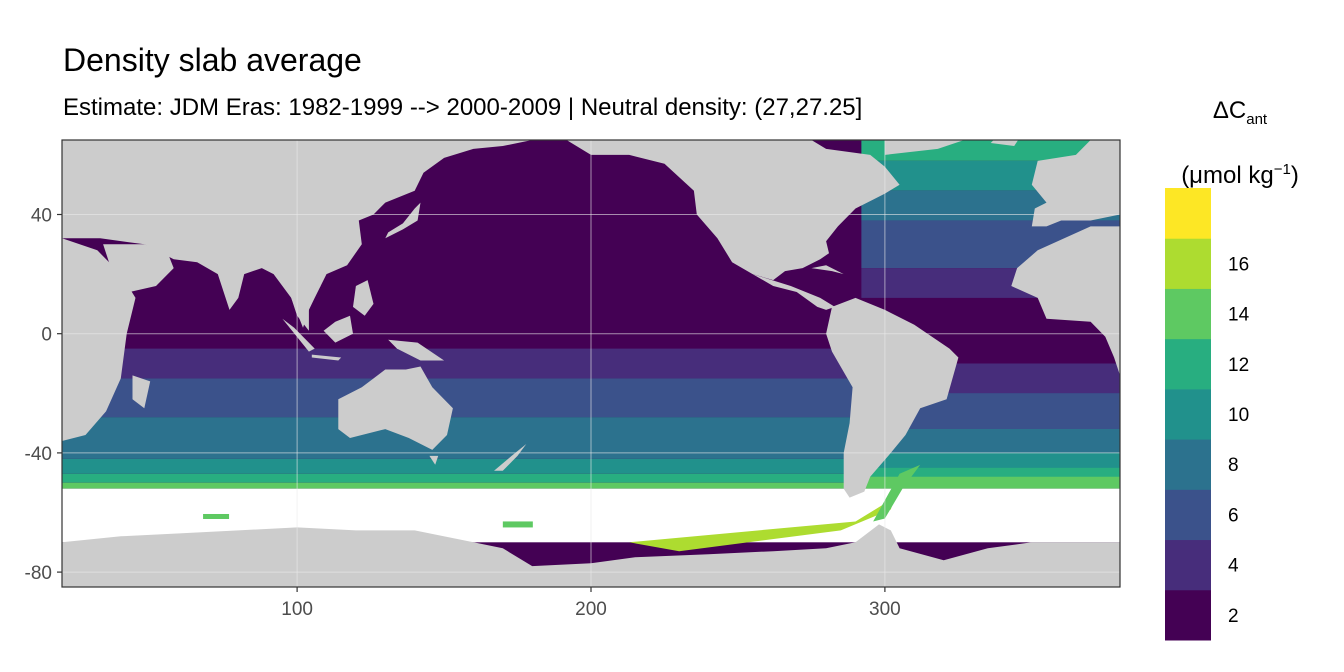  What do you see at coordinates (99, 339) in the screenshot?
I see `land-africa-south` at bounding box center [99, 339].